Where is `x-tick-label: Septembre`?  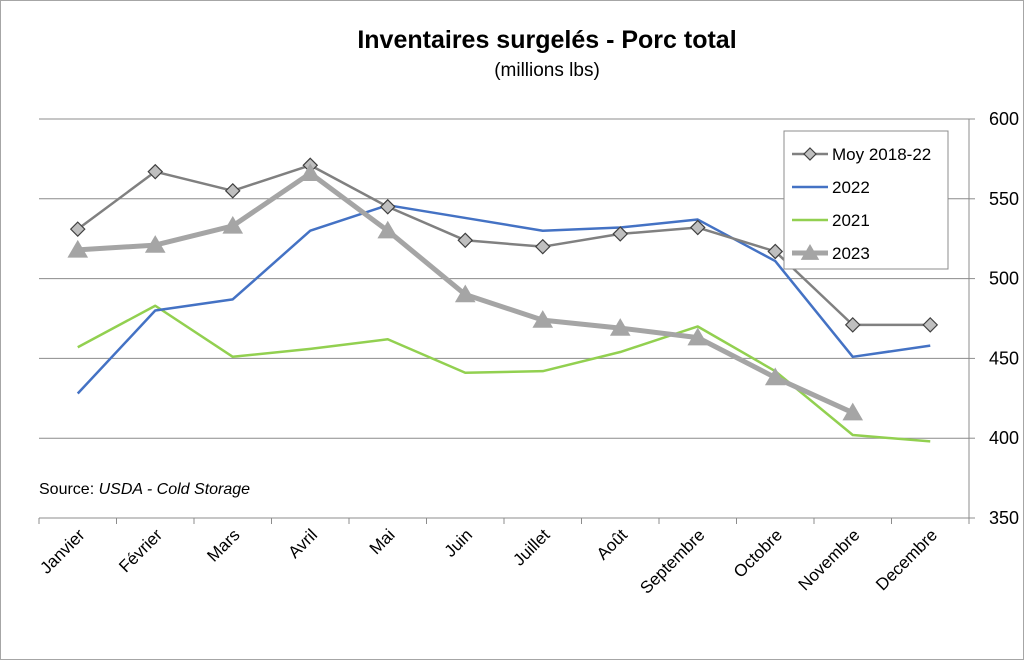 x-tick-label: Septembre is located at coordinates (672, 561).